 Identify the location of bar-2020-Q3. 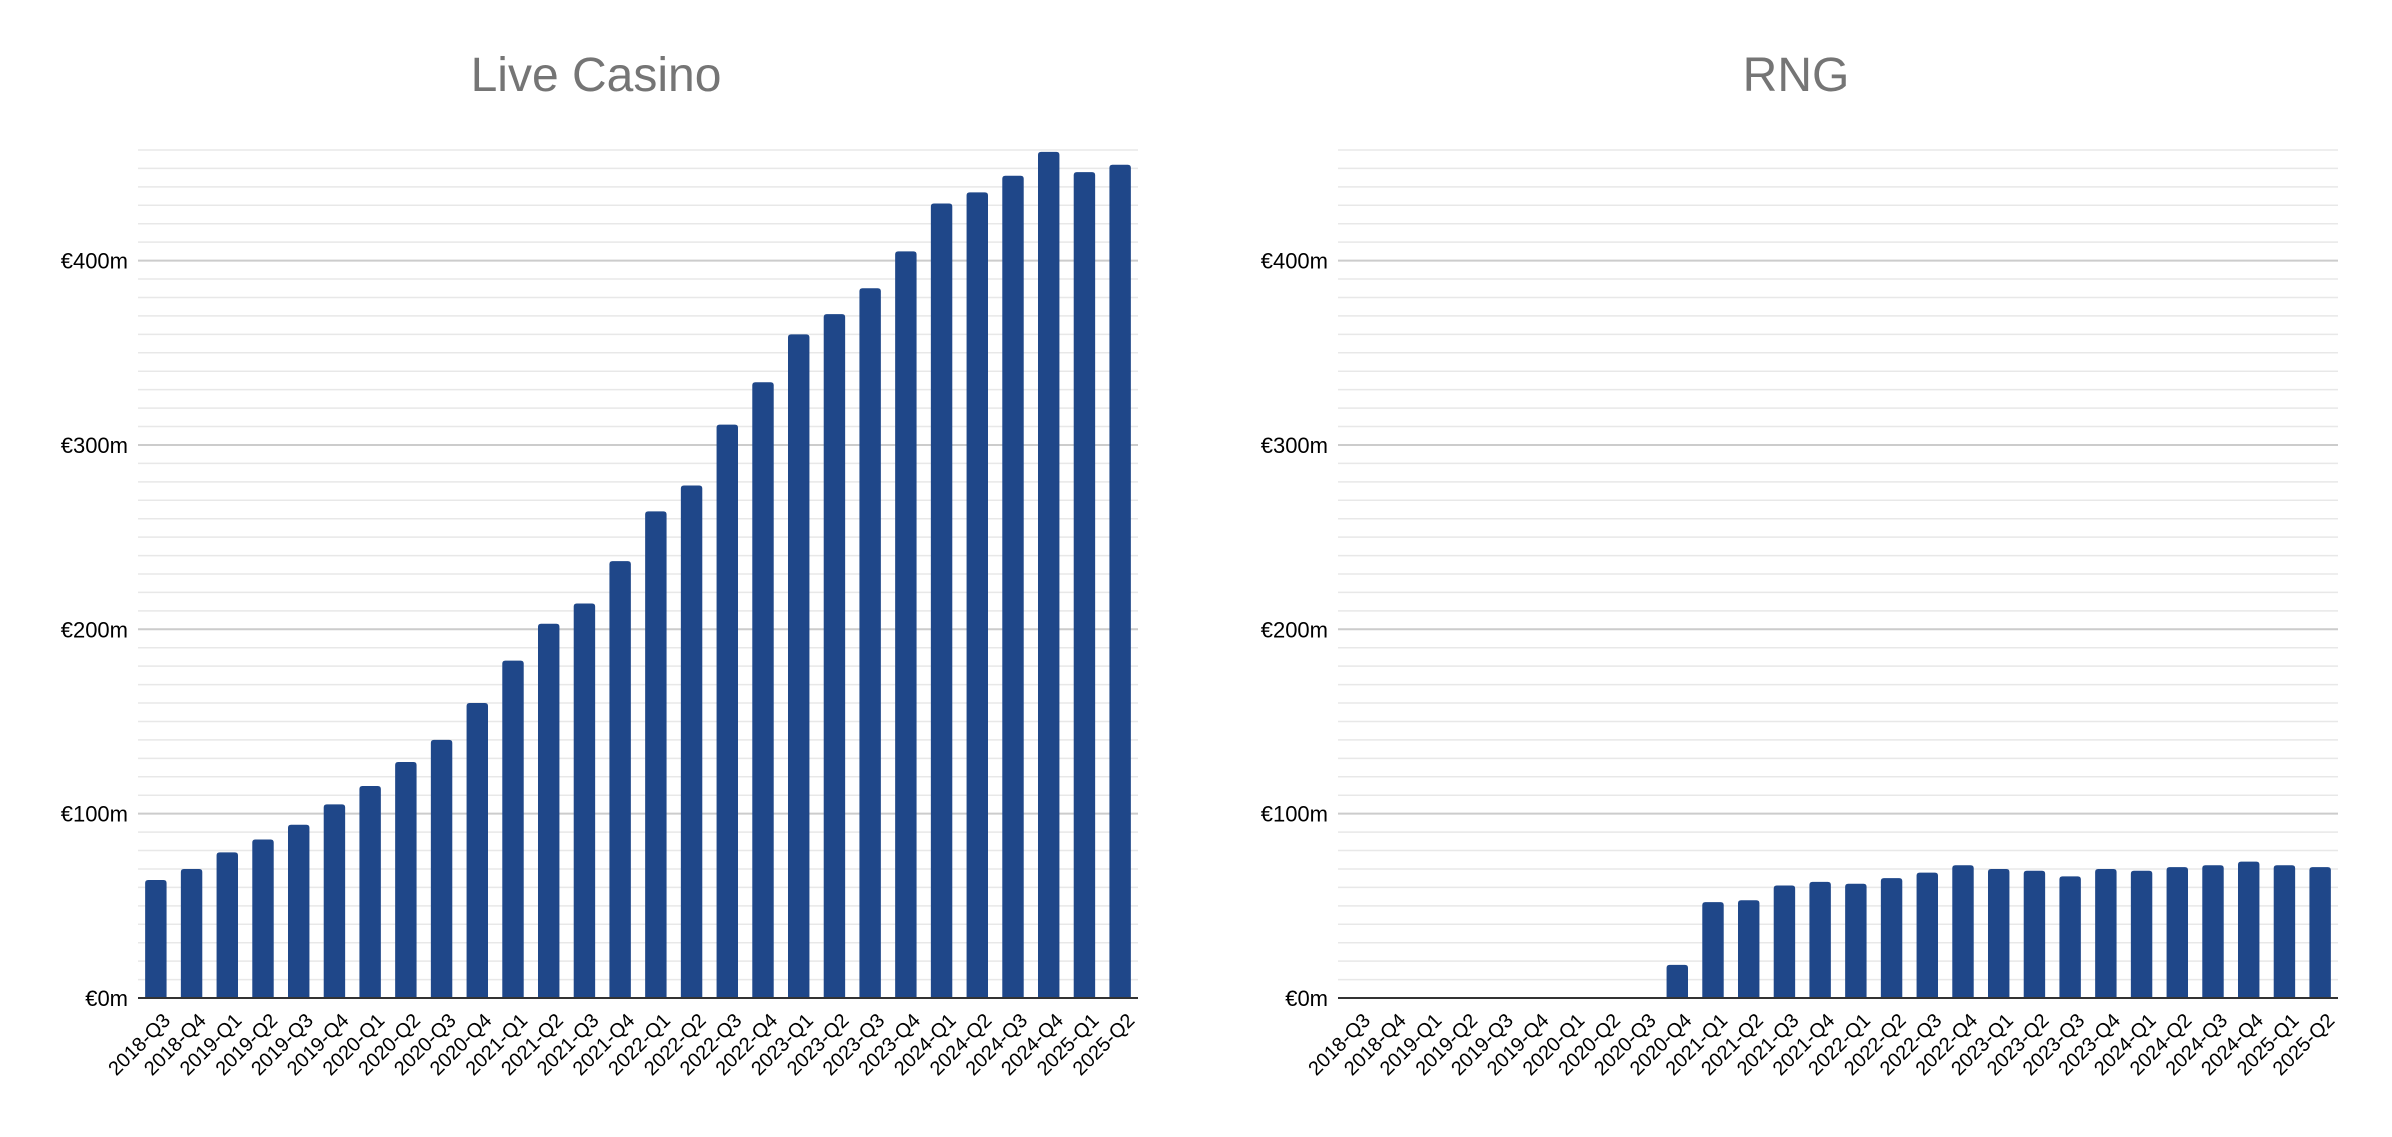
(441, 868).